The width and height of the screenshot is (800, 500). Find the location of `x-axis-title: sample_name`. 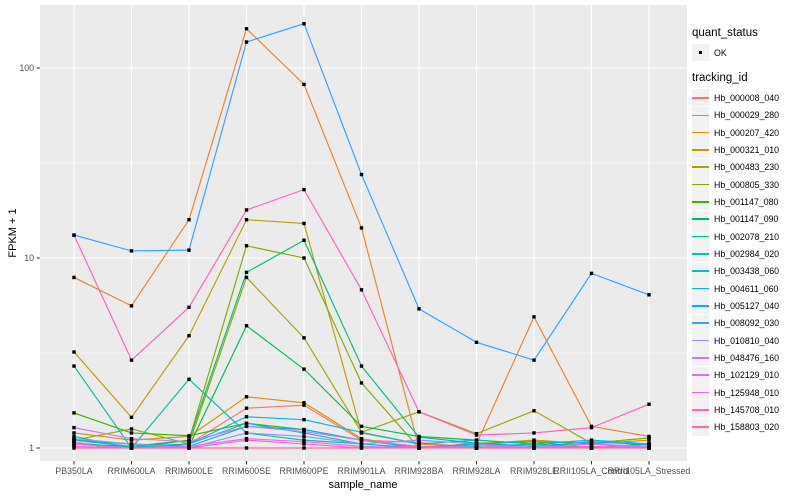

x-axis-title: sample_name is located at coordinates (363, 485).